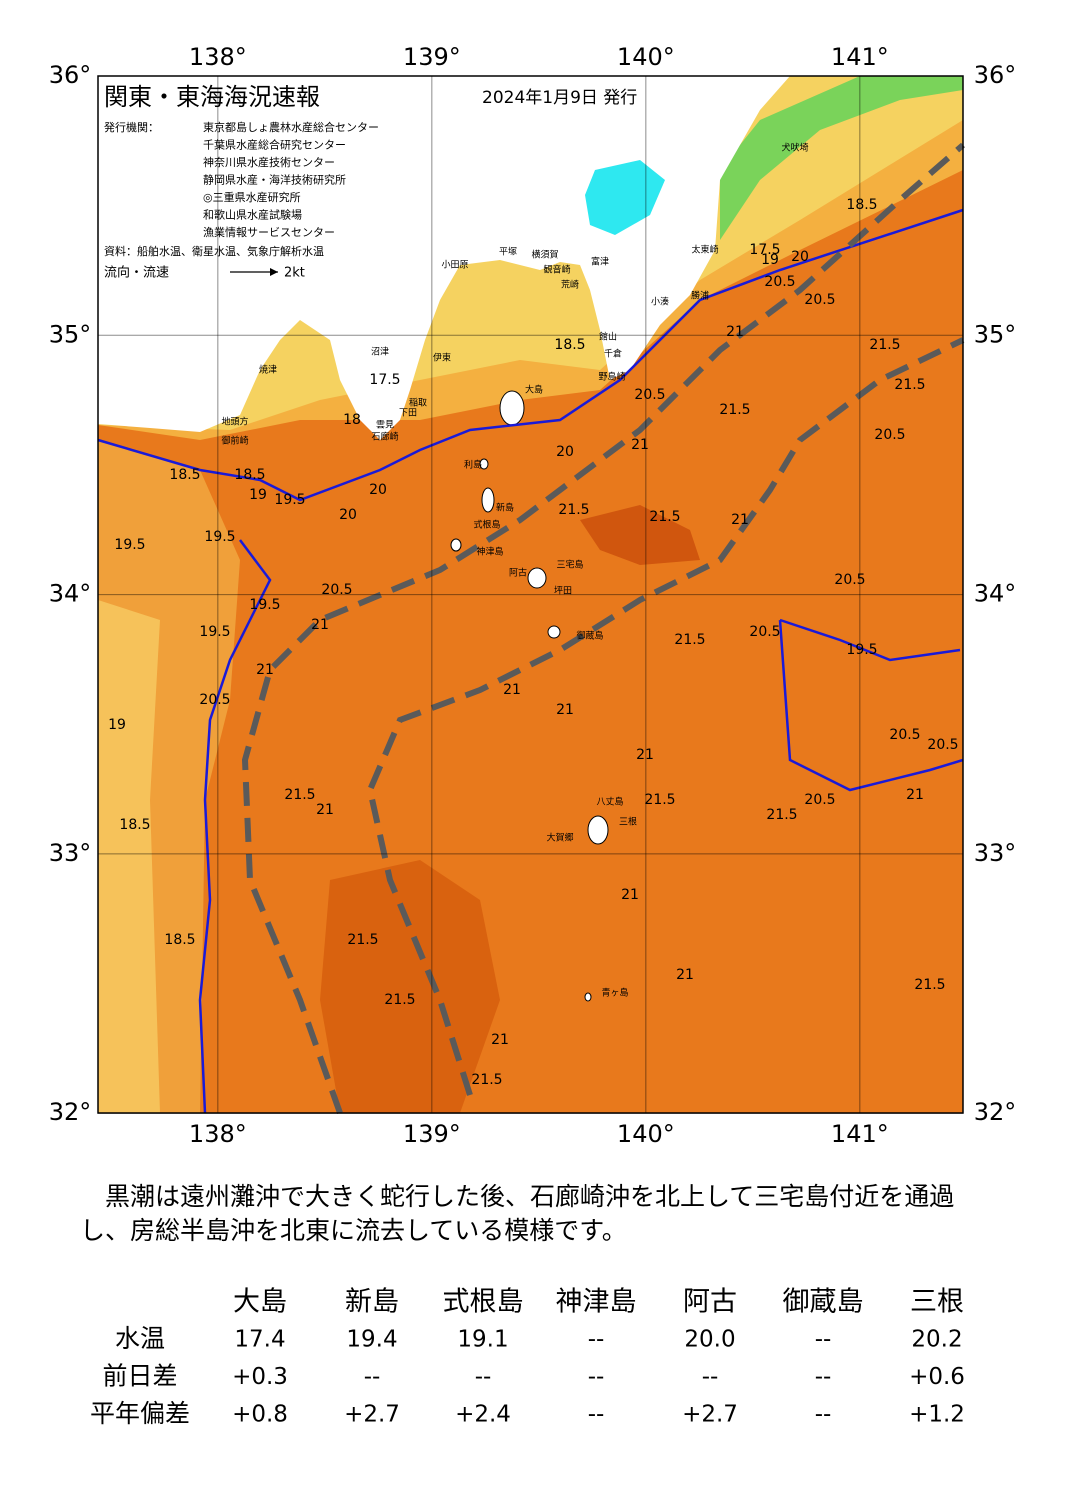  What do you see at coordinates (937, 1415) in the screenshot?
I see `cell: +1.2` at bounding box center [937, 1415].